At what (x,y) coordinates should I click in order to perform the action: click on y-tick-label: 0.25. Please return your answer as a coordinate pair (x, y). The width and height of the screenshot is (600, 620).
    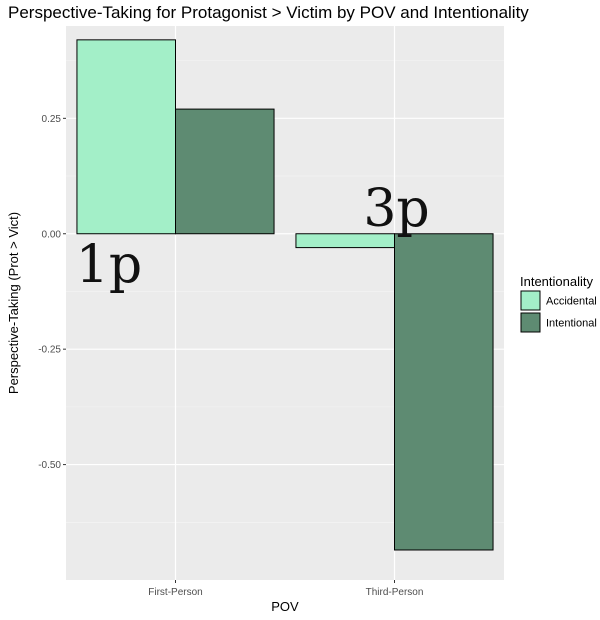
    Looking at the image, I should click on (52, 119).